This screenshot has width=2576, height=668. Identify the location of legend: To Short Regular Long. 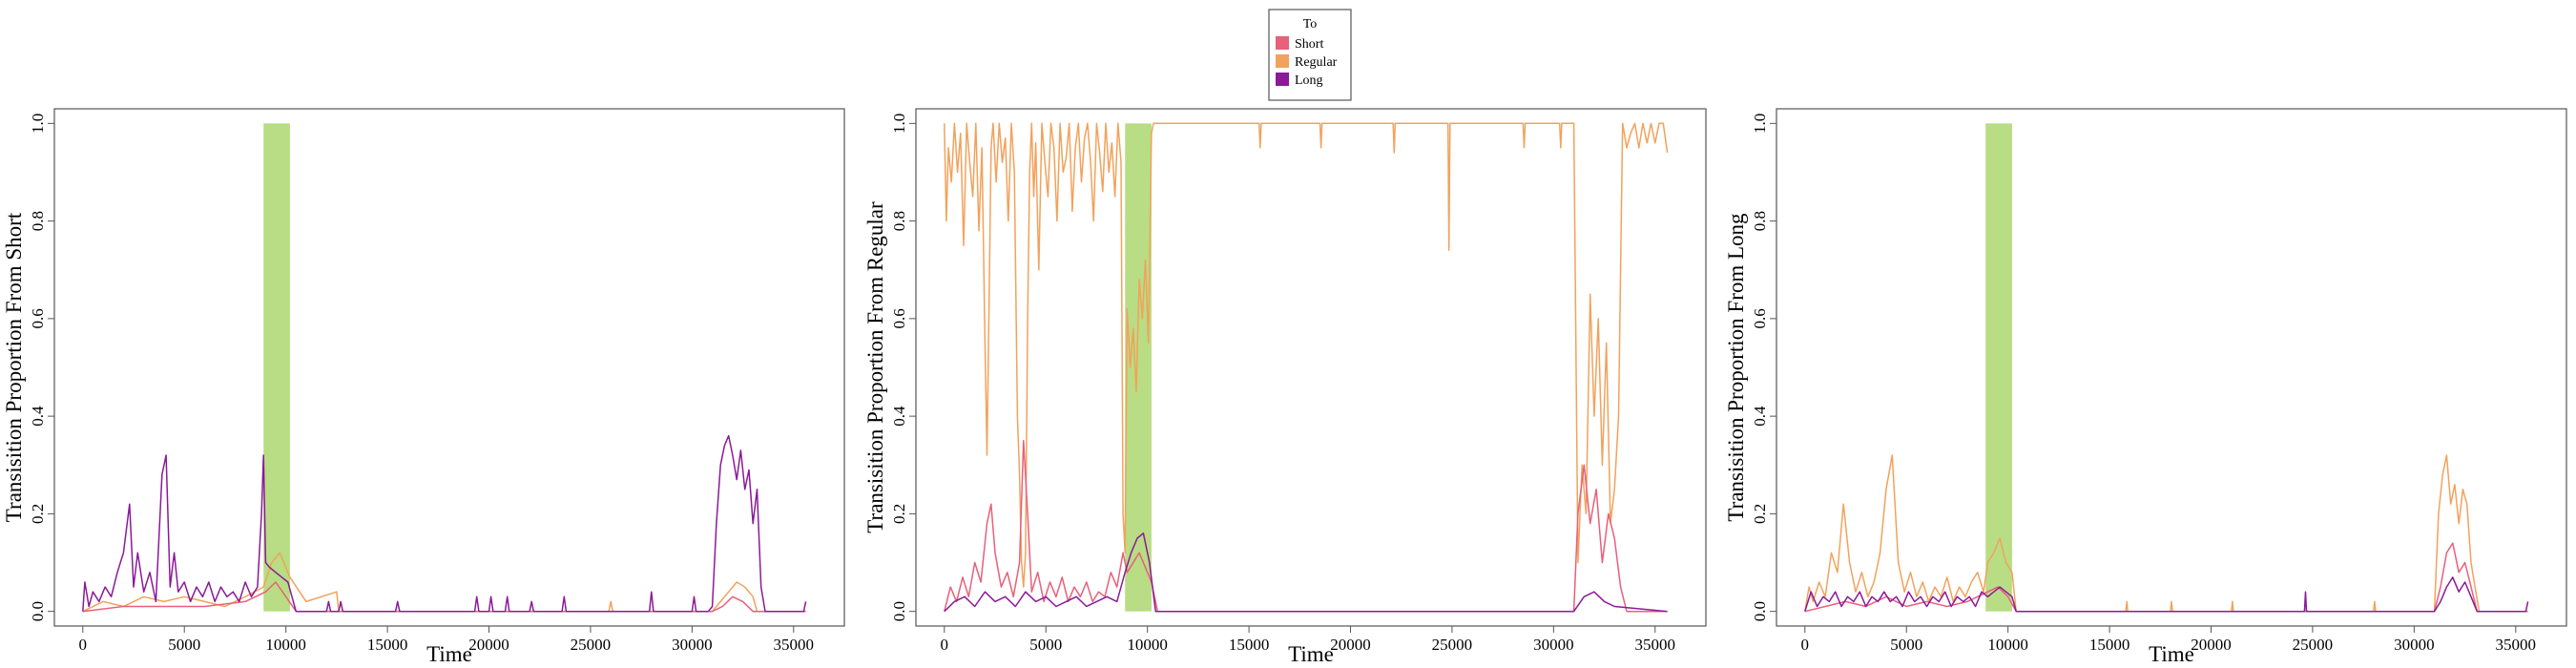
(1310, 55).